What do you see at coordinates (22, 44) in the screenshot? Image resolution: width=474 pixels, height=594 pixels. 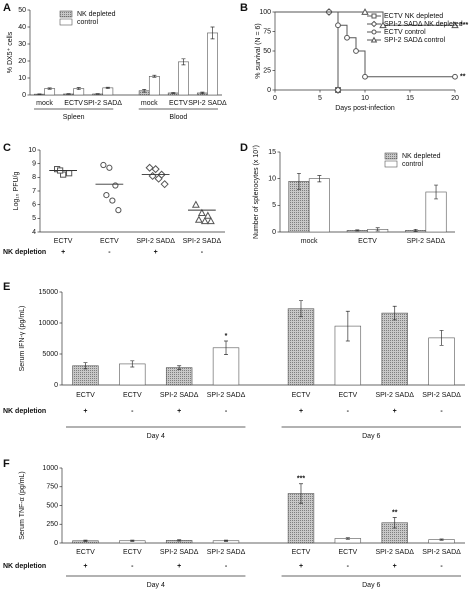 I see `y-tick-label: 30` at bounding box center [22, 44].